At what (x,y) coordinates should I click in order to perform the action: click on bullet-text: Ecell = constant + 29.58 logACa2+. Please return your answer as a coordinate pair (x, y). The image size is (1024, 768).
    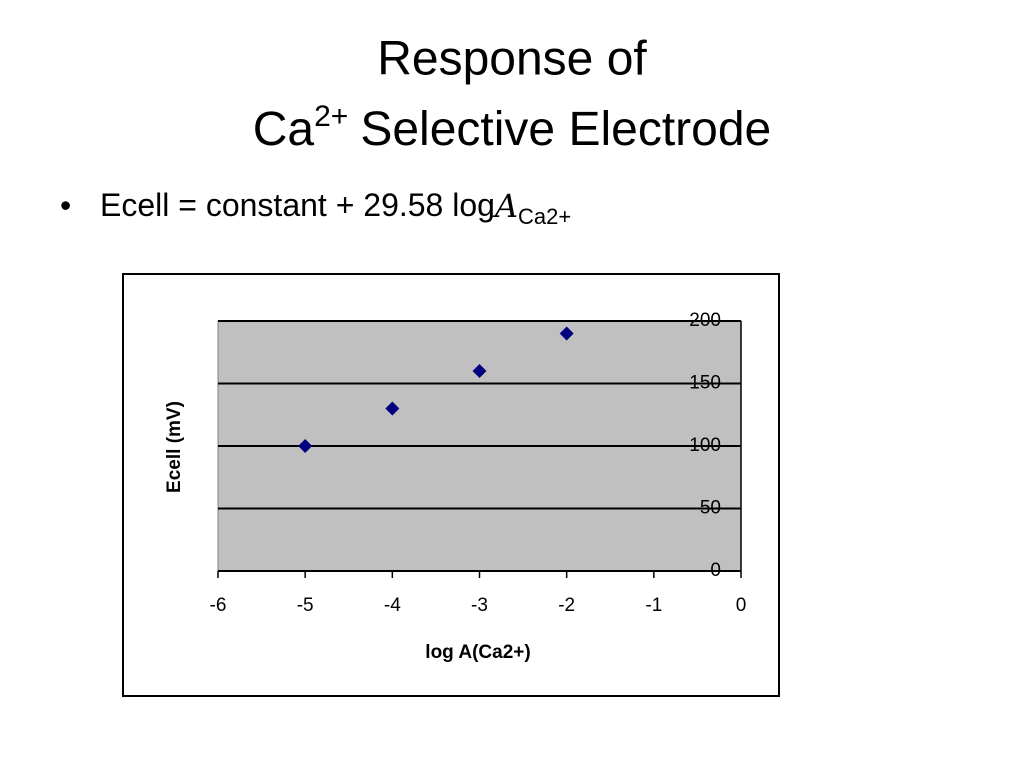
    Looking at the image, I should click on (335, 208).